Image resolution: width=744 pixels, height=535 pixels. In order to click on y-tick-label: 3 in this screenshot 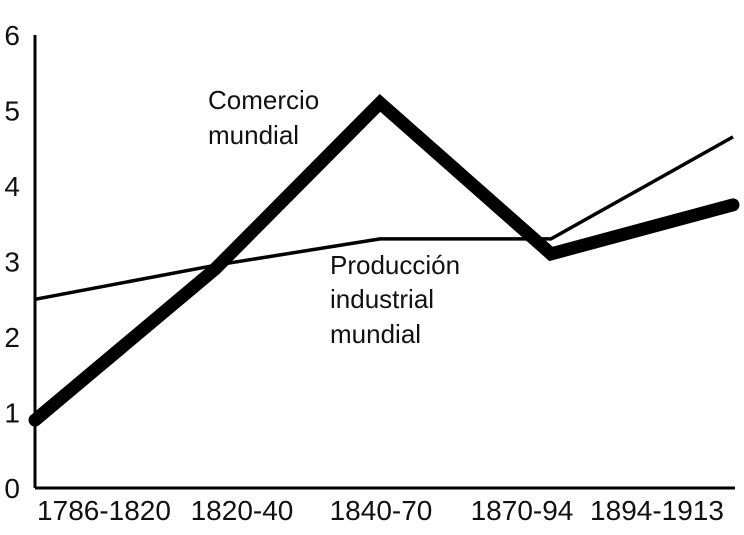, I will do `click(12, 262)`.